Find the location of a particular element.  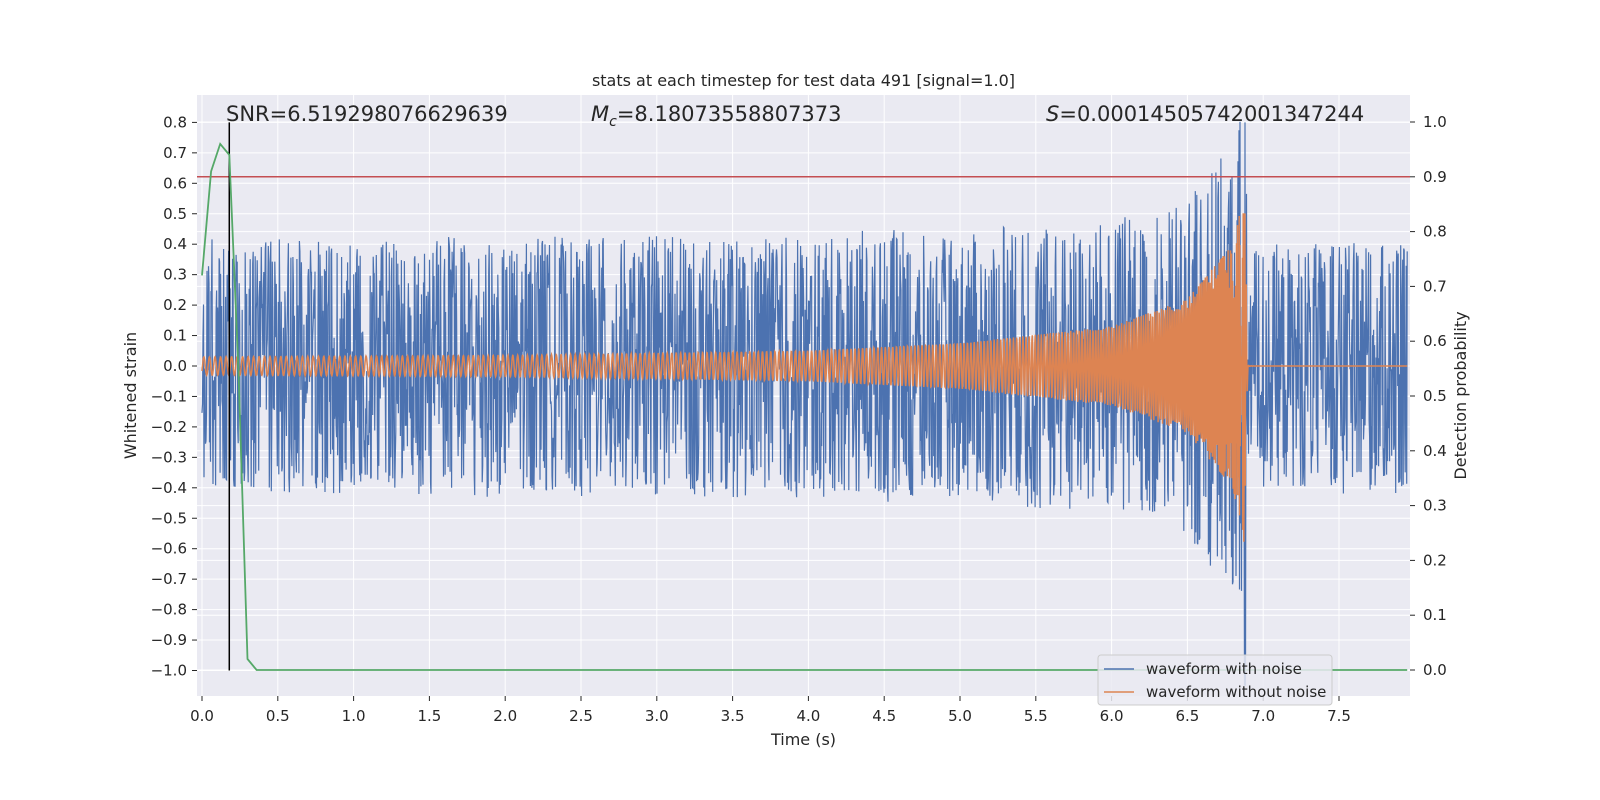

left-tick-label: 0.0 is located at coordinates (175, 366).